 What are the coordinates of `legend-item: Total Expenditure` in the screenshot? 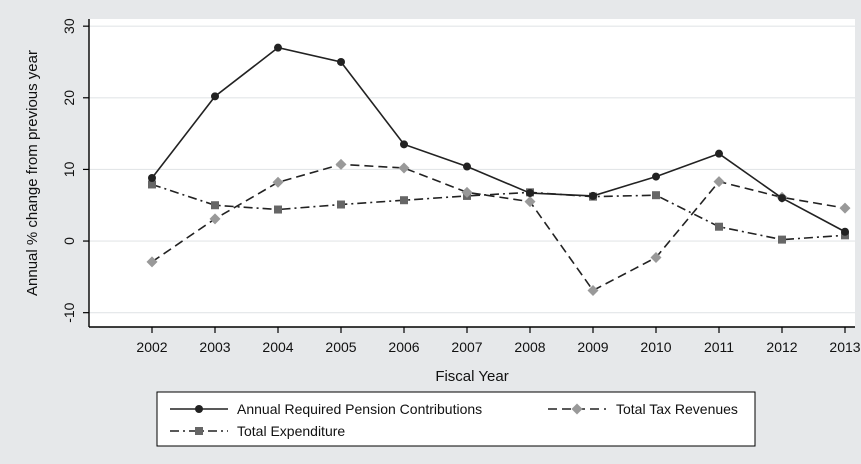 It's located at (257, 431).